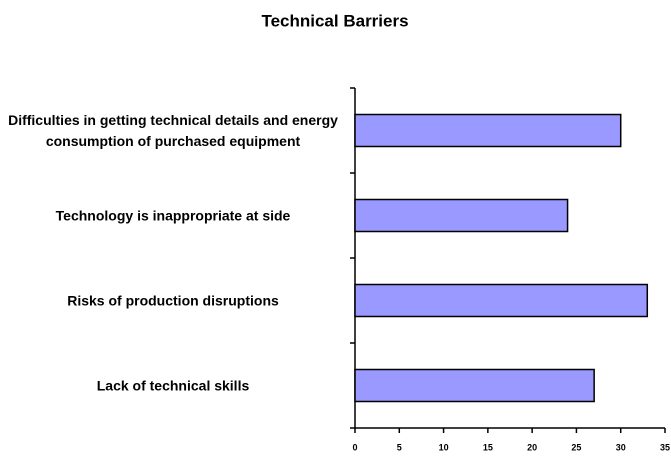 Image resolution: width=671 pixels, height=458 pixels. Describe the element at coordinates (488, 447) in the screenshot. I see `x-tick-label: 15` at that location.